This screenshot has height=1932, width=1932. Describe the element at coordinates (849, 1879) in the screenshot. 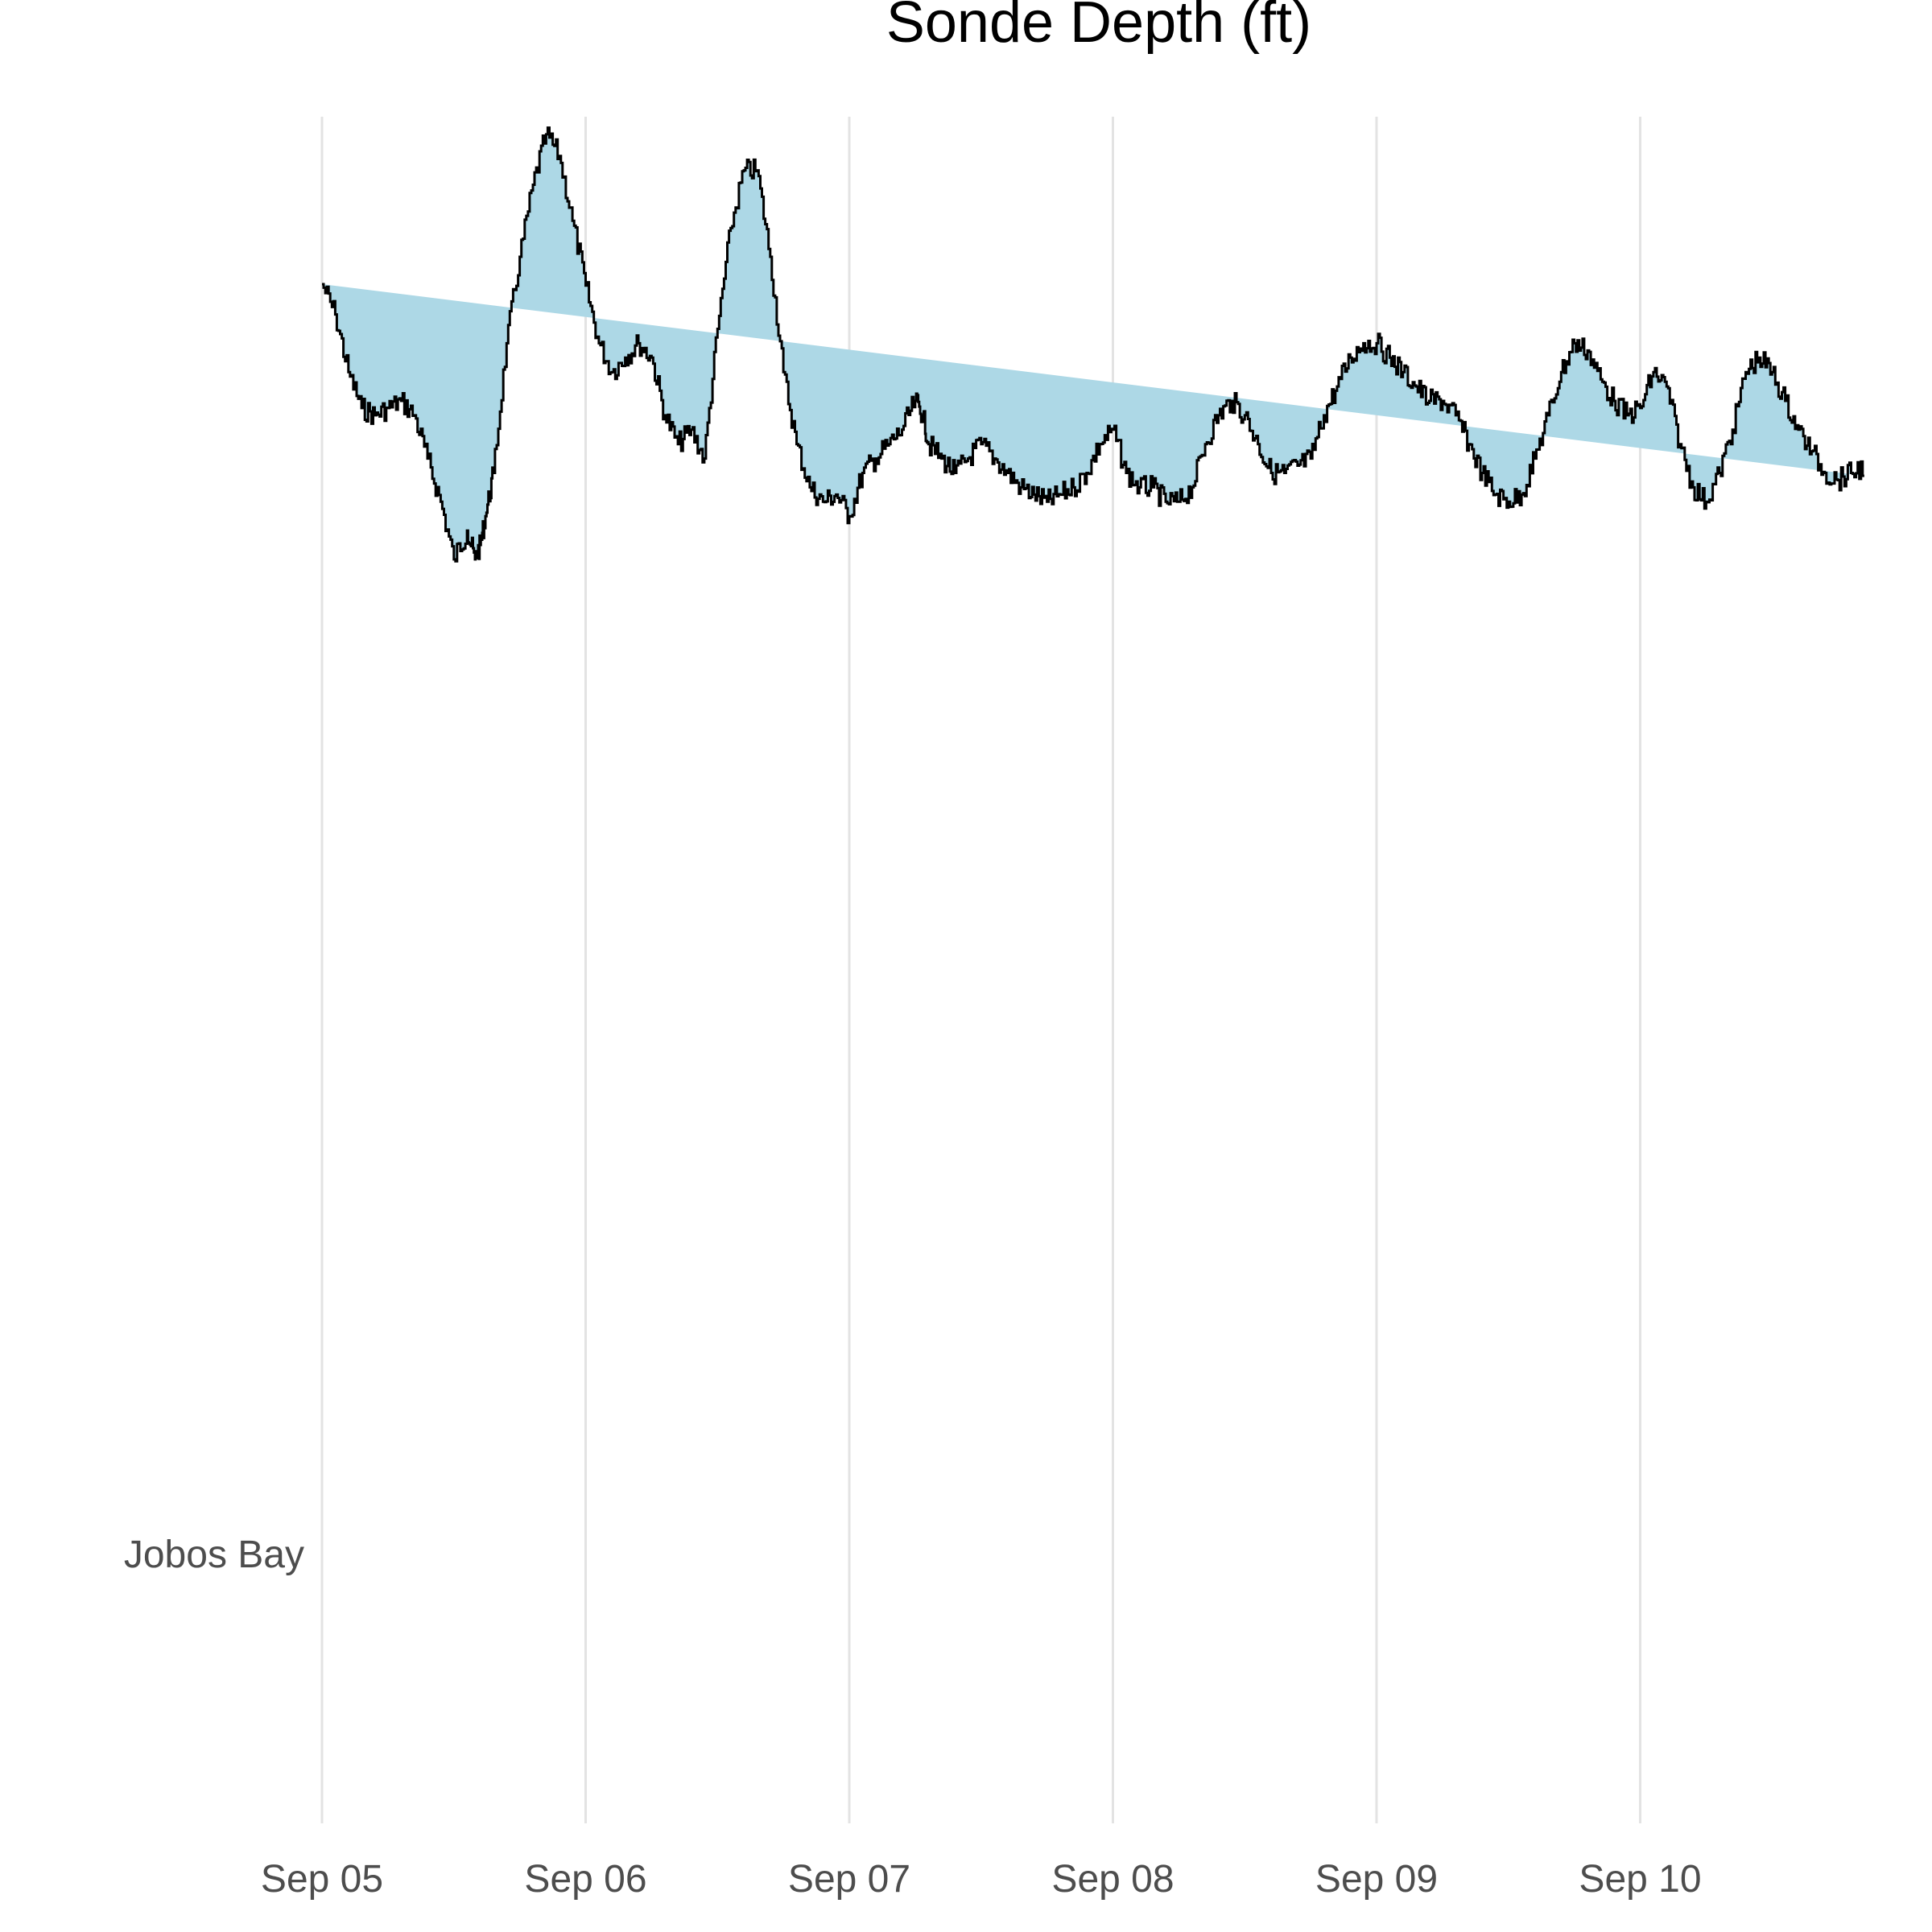

I see `x-tick-label: Sep 07` at that location.